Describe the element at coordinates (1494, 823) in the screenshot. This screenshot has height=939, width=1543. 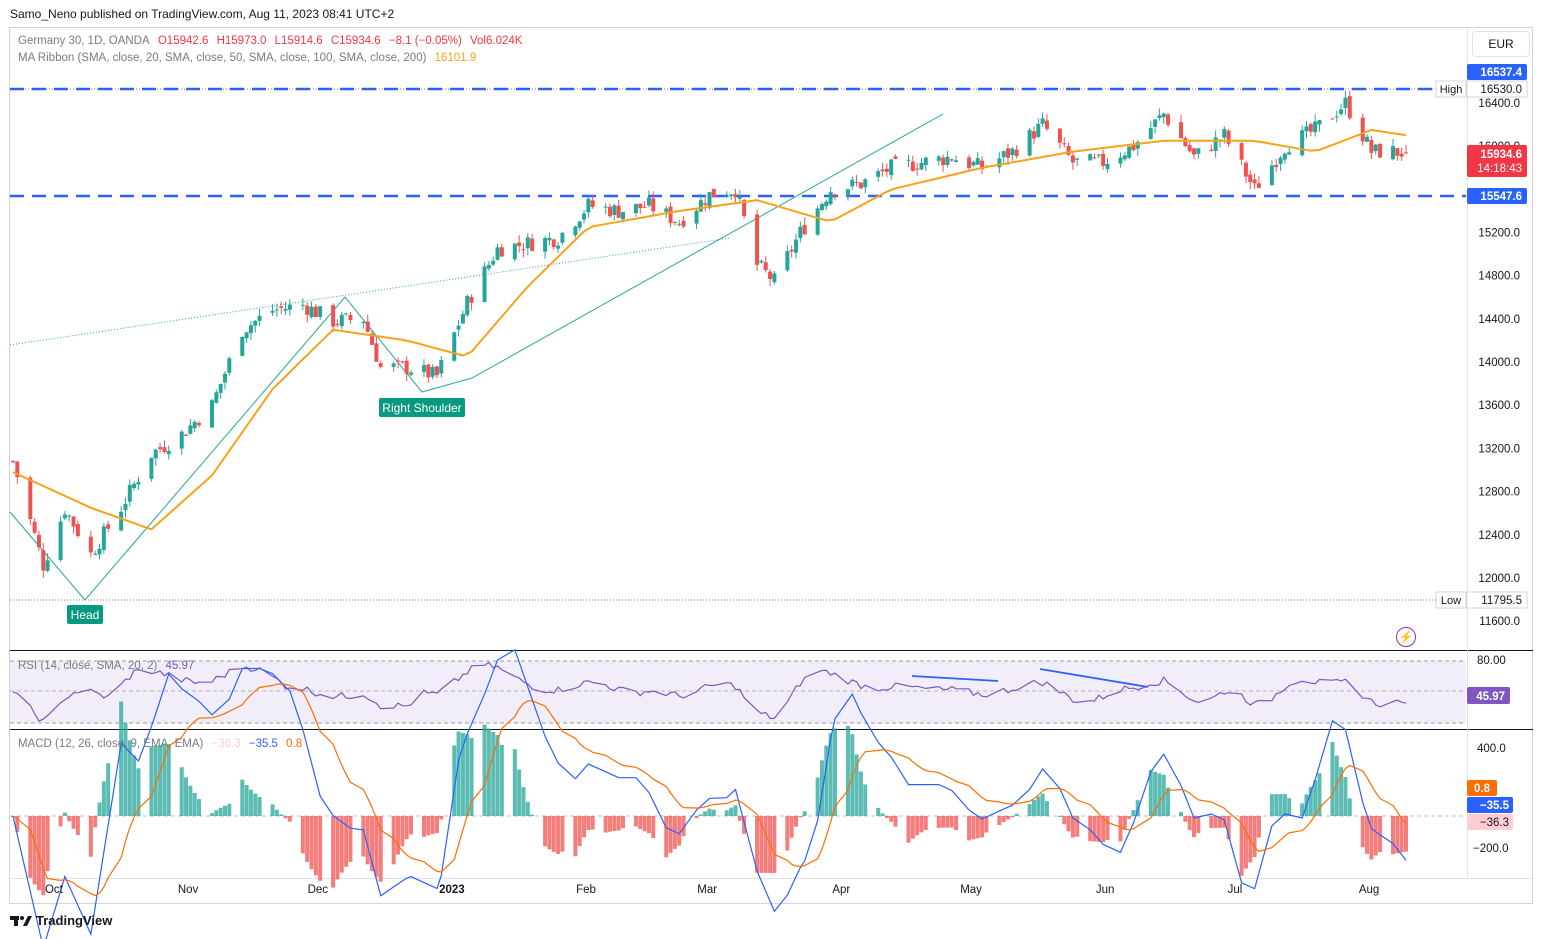
I see `hist-value: −36.3` at that location.